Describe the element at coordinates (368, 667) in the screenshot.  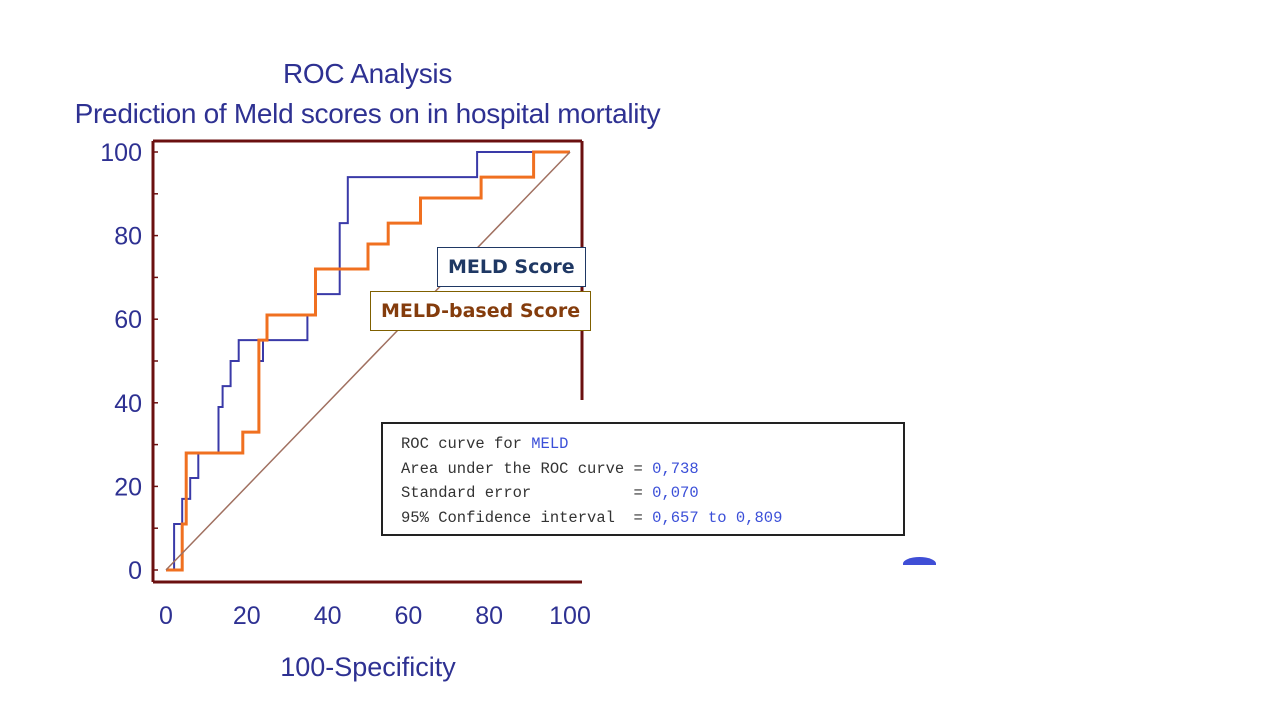
I see `x-axis-label: 100-Specificity` at that location.